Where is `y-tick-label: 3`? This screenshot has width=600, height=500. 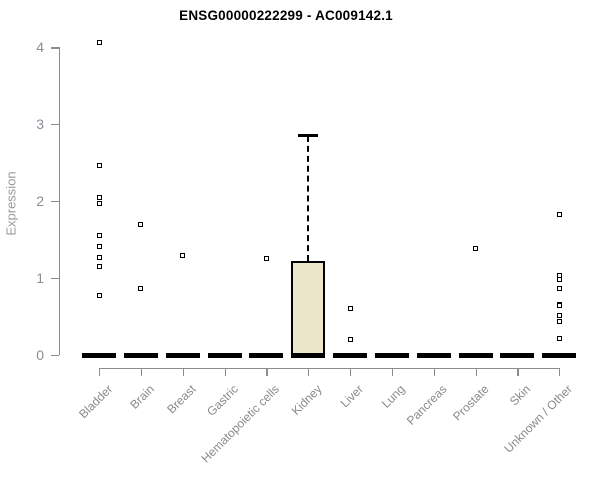
y-tick-label: 3 is located at coordinates (40, 124).